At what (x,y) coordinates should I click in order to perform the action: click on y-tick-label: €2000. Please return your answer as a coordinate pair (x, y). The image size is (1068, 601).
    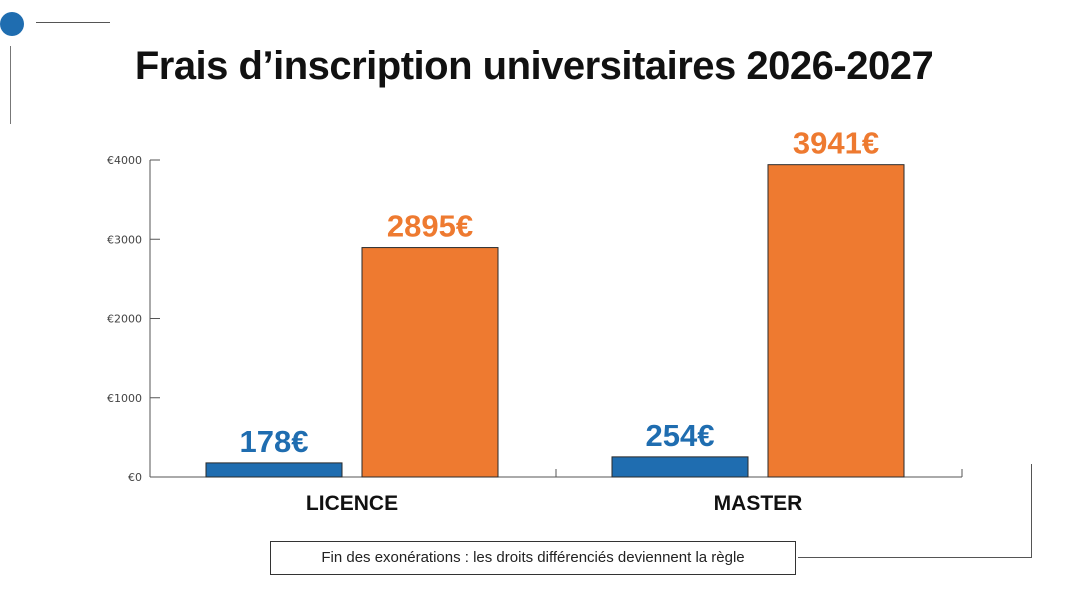
    Looking at the image, I should click on (124, 319).